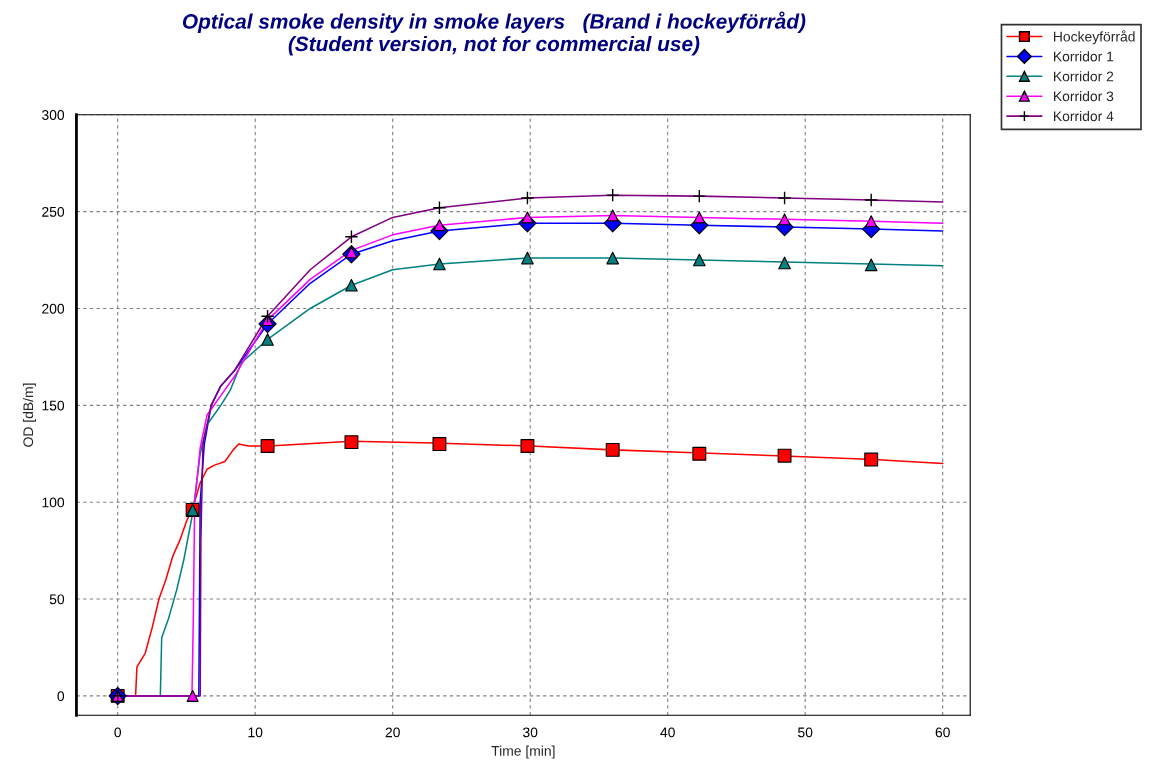 This screenshot has height=765, width=1176. What do you see at coordinates (1084, 56) in the screenshot?
I see `legend-label: Korridor 1` at bounding box center [1084, 56].